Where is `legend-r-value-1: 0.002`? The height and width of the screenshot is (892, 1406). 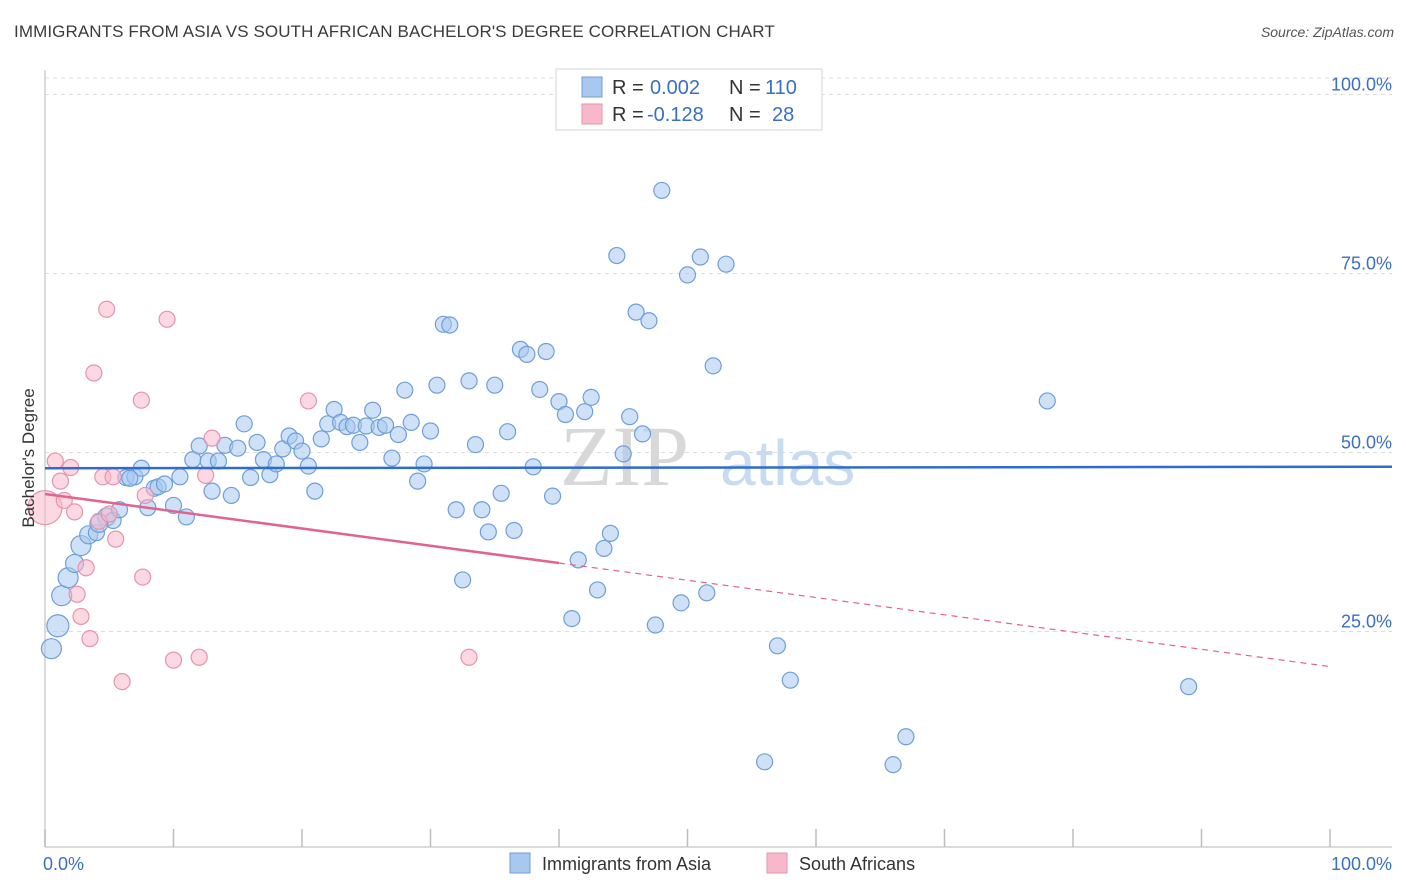
legend-r-value-1: 0.002 is located at coordinates (675, 88).